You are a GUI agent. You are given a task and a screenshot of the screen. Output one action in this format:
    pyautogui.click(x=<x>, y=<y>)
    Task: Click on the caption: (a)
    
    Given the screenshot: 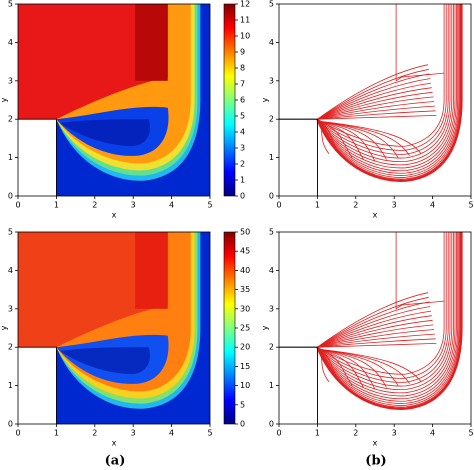 What is the action you would take?
    pyautogui.click(x=115, y=461)
    